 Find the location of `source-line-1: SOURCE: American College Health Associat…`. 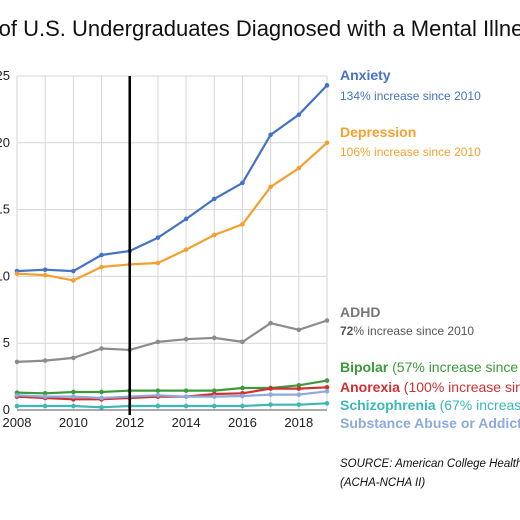

source-line-1: SOURCE: American College Health Associat… is located at coordinates (430, 464).